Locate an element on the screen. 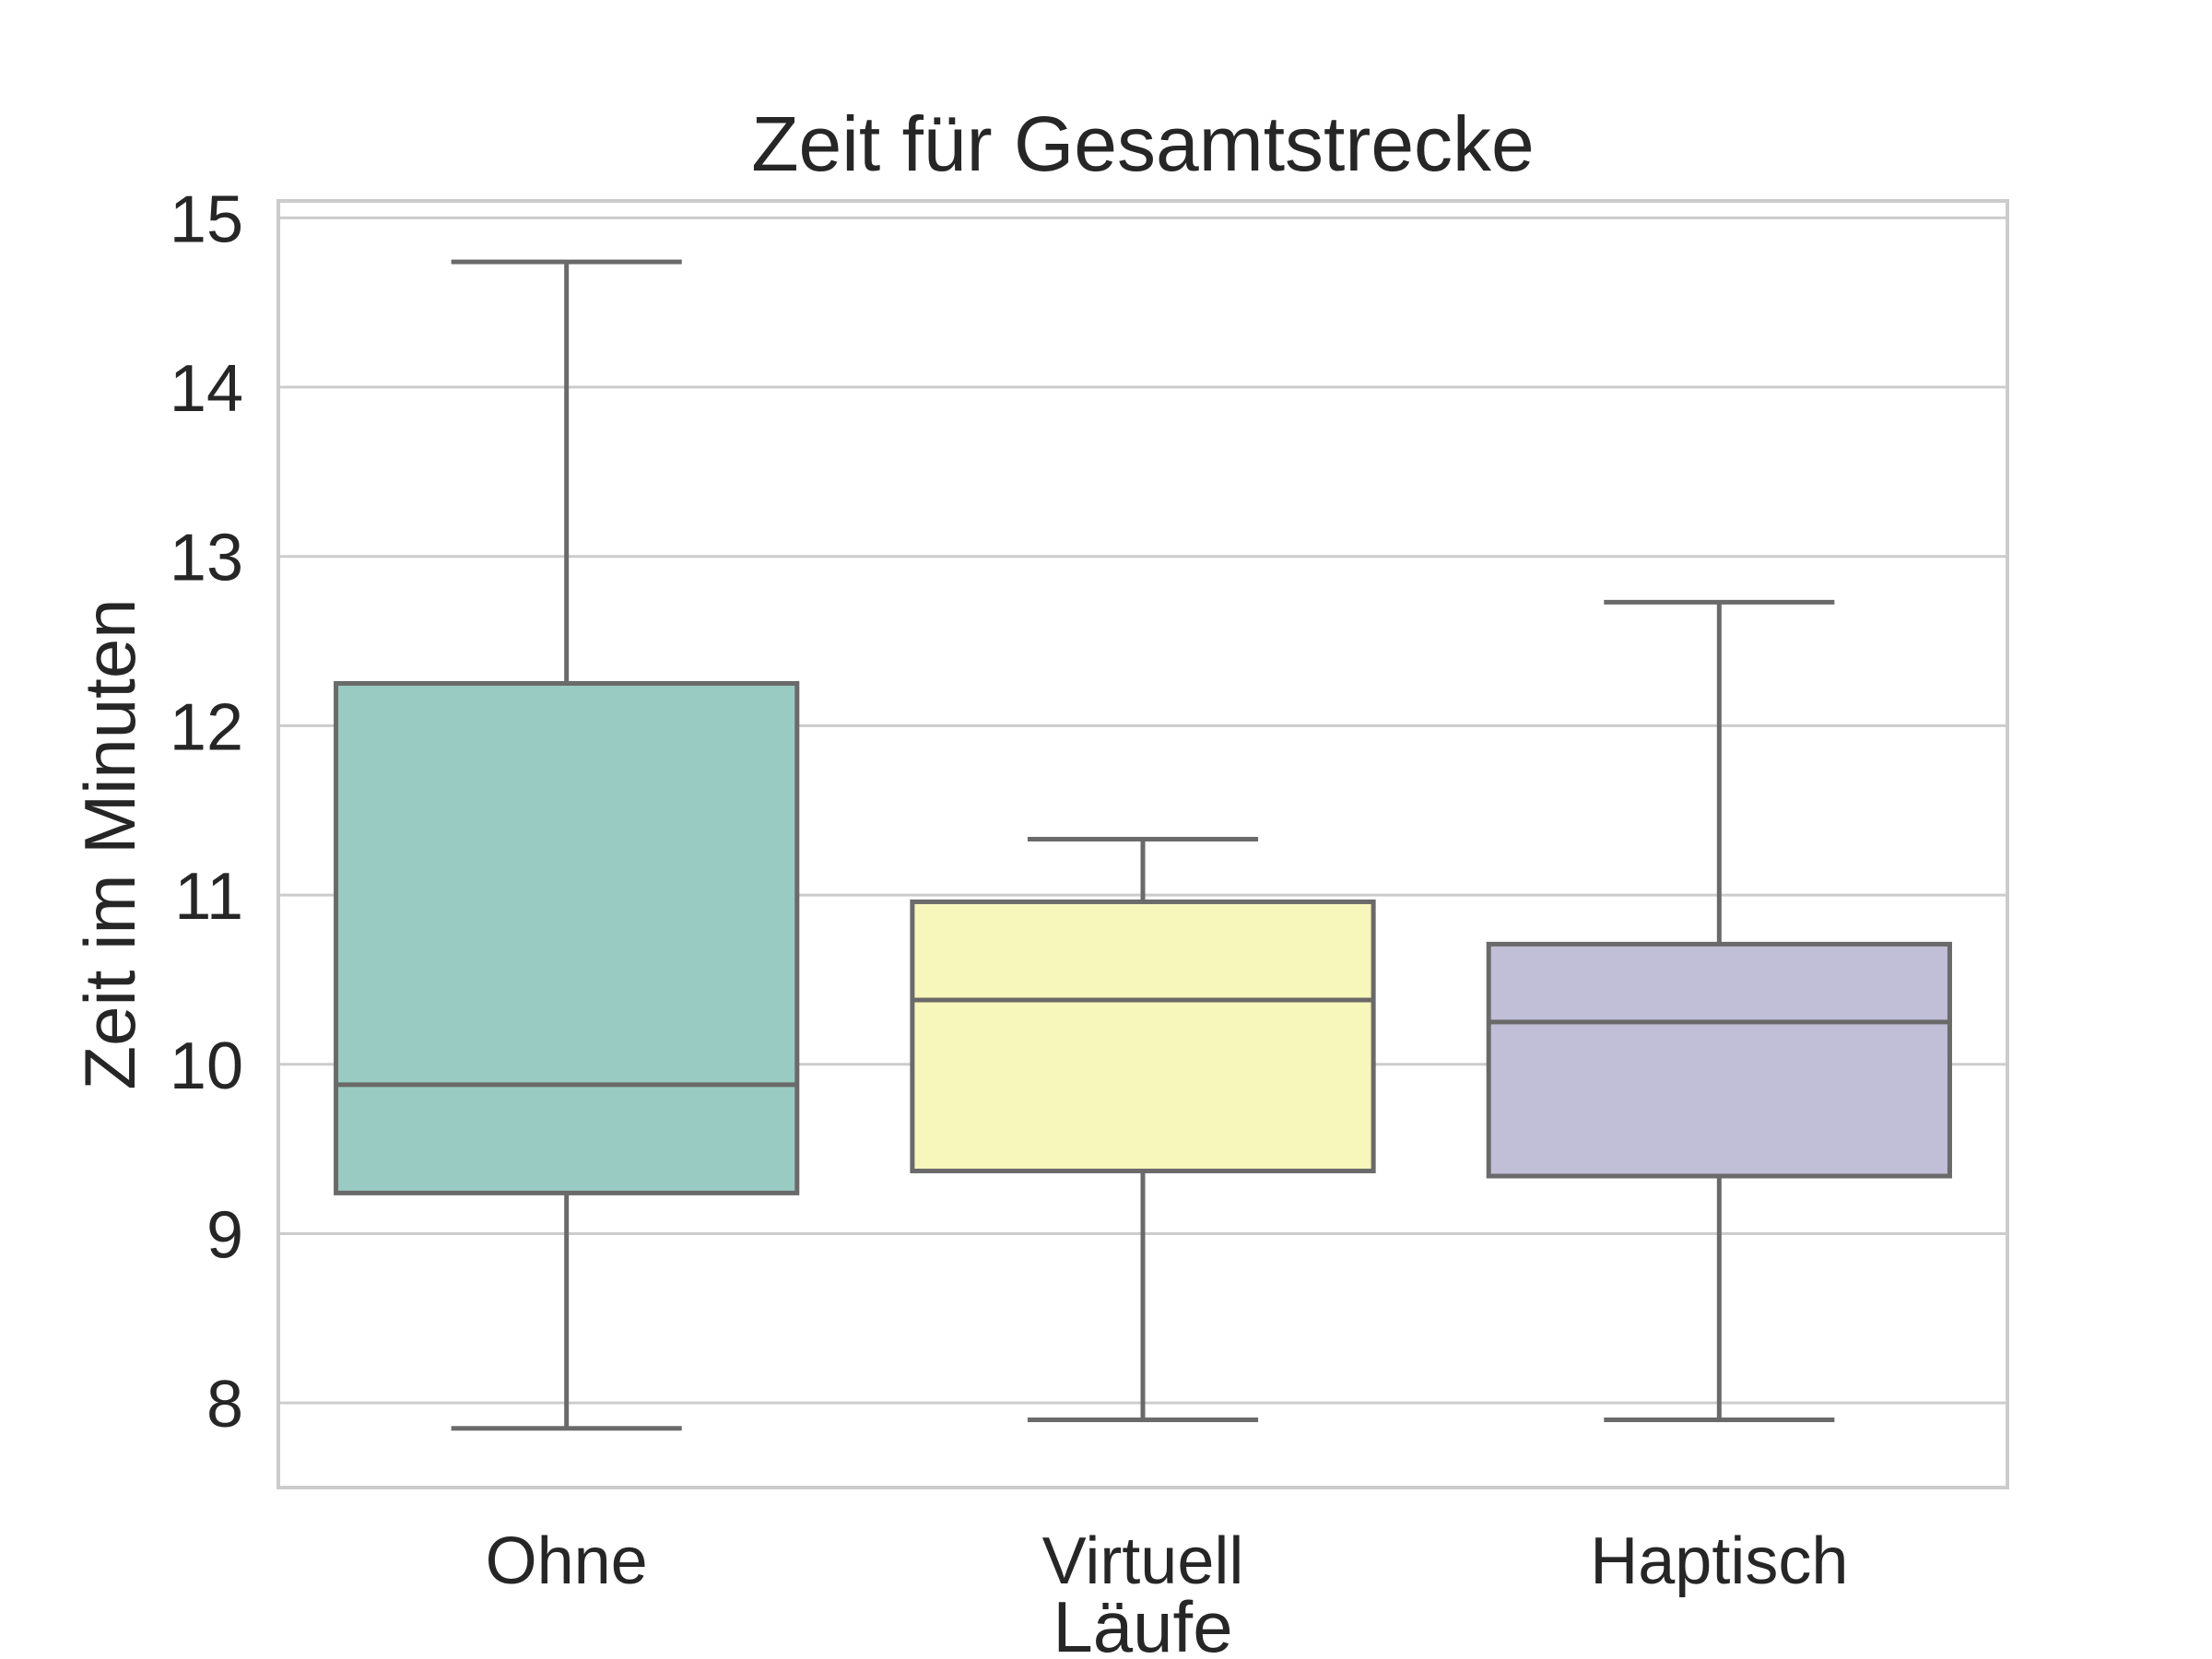 Image resolution: width=2212 pixels, height=1659 pixels. y-tick-label: 14 is located at coordinates (206, 389).